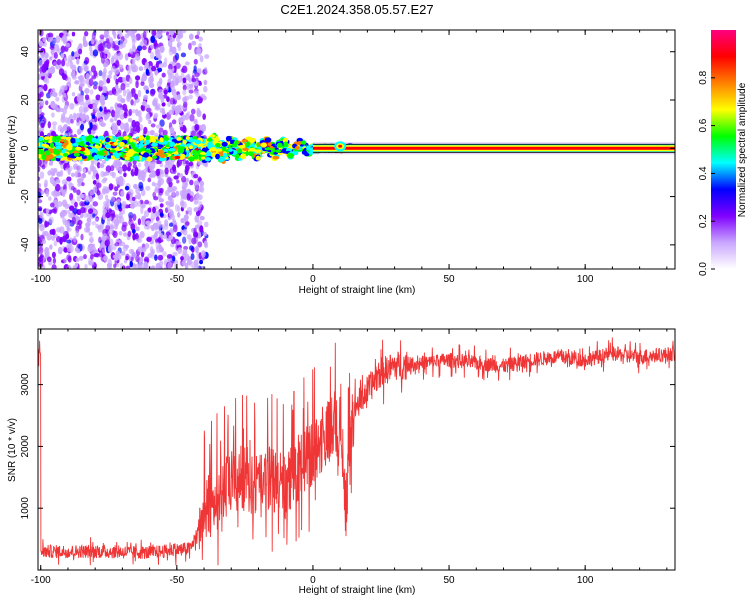 The height and width of the screenshot is (605, 750). What do you see at coordinates (703, 125) in the screenshot?
I see `colorbar-tick-label: 0.6` at bounding box center [703, 125].